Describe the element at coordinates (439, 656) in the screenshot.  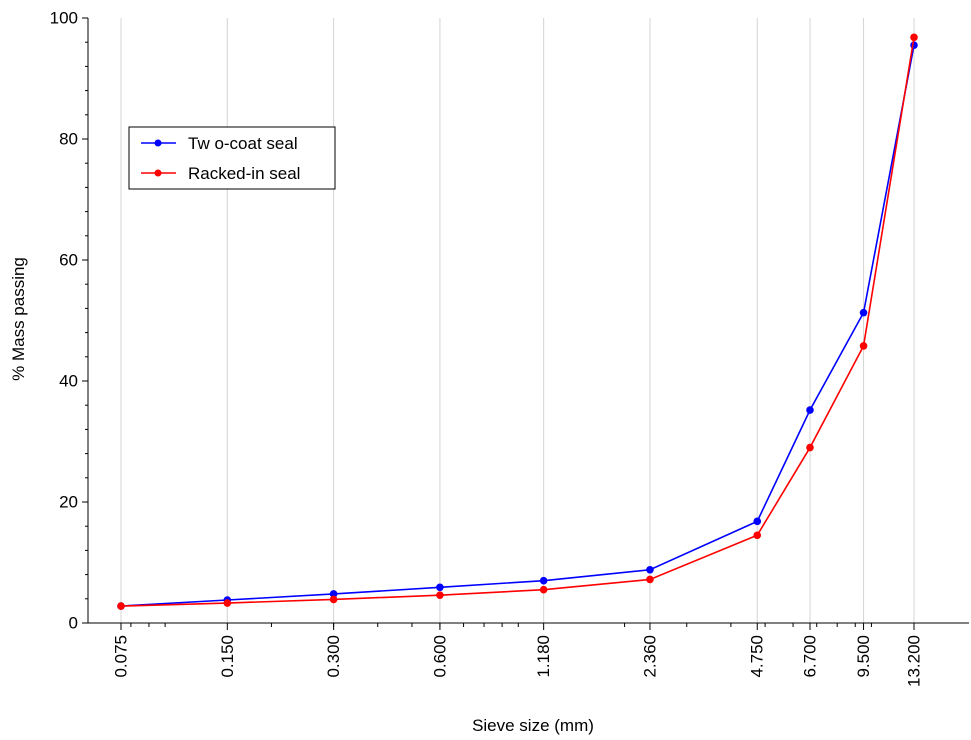
I see `x-tick-label: 0.600` at that location.